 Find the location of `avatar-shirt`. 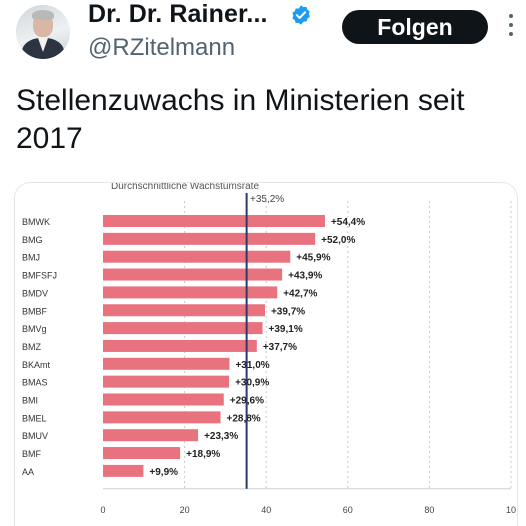

avatar-shirt is located at coordinates (43, 45).